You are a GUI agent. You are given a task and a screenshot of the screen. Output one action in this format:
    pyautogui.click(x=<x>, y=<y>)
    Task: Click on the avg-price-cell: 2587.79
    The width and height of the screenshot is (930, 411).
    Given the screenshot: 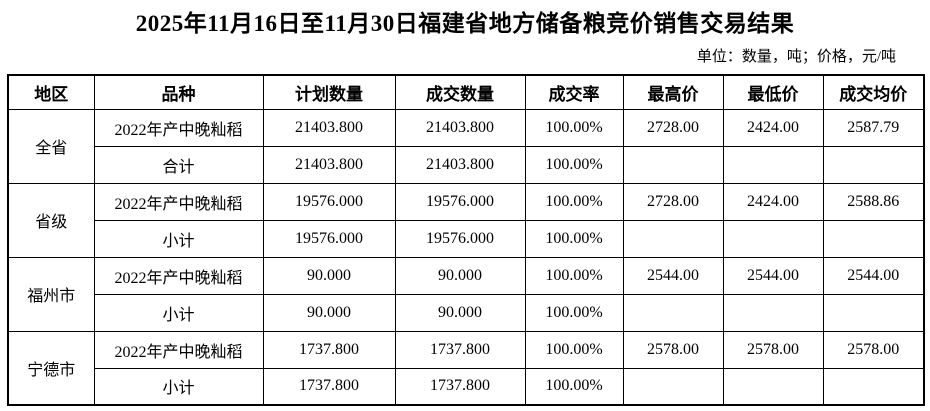 What is the action you would take?
    pyautogui.click(x=873, y=127)
    